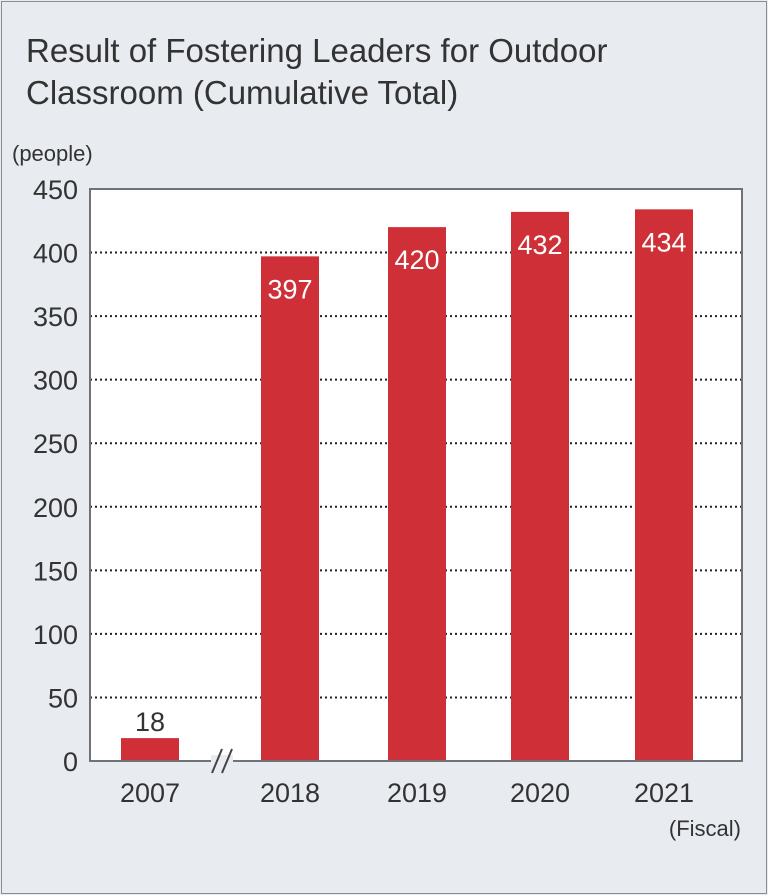  I want to click on chart-title-line-1: Result of Fostering Leaders for Outdoor, so click(317, 50).